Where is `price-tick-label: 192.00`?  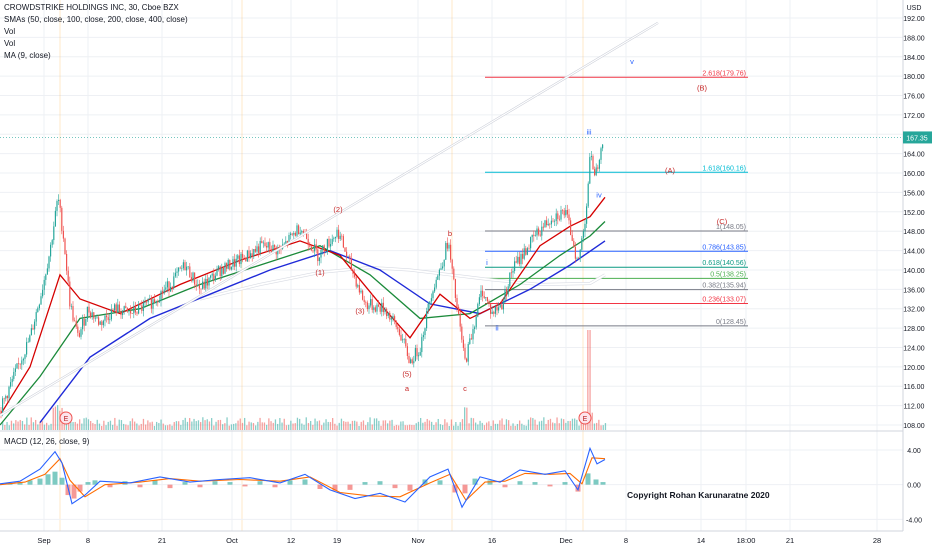
price-tick-label: 192.00 is located at coordinates (914, 19).